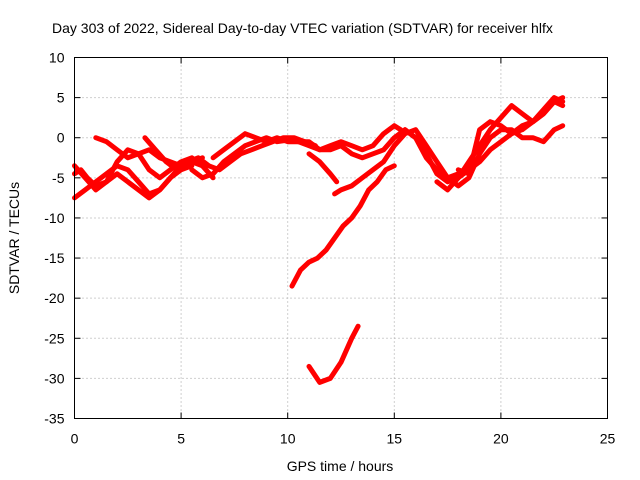 This screenshot has width=640, height=480. Describe the element at coordinates (58, 178) in the screenshot. I see `y-tick-label: -5` at that location.